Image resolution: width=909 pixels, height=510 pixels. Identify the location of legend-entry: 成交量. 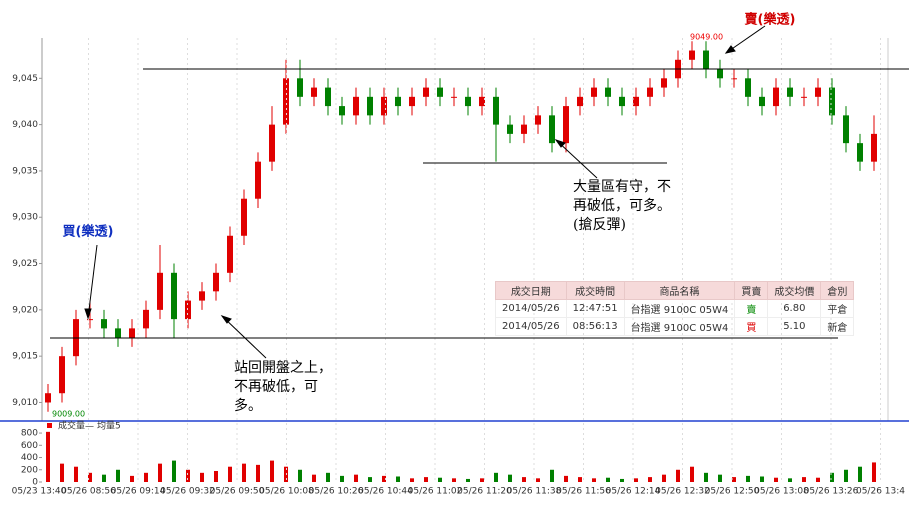
(71, 426).